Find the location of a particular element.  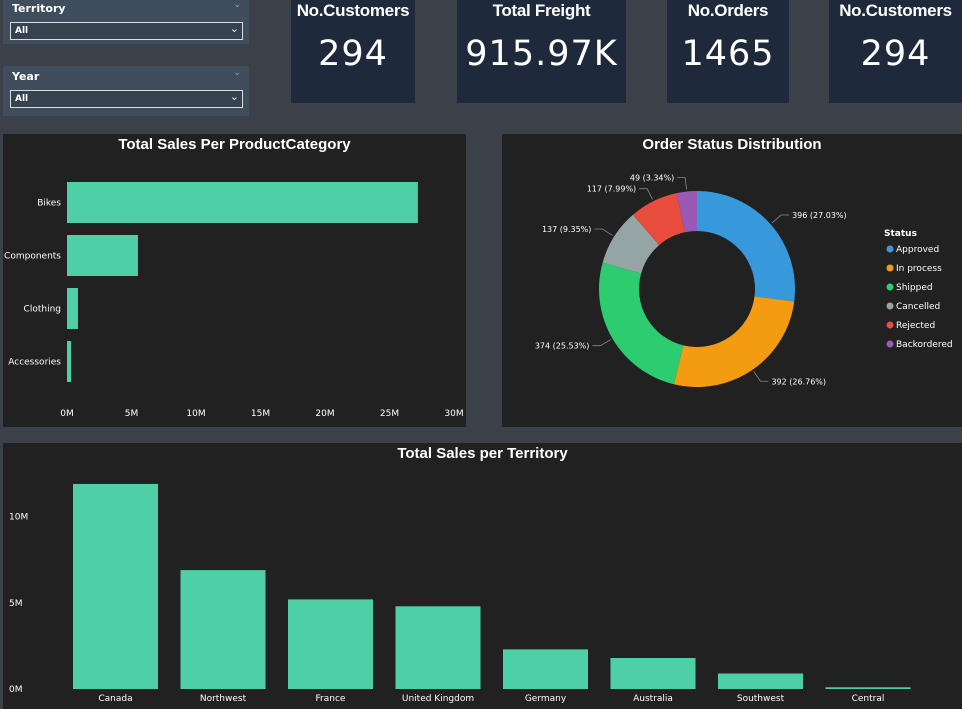

territory-dropdown: All ⌄ is located at coordinates (126, 31).